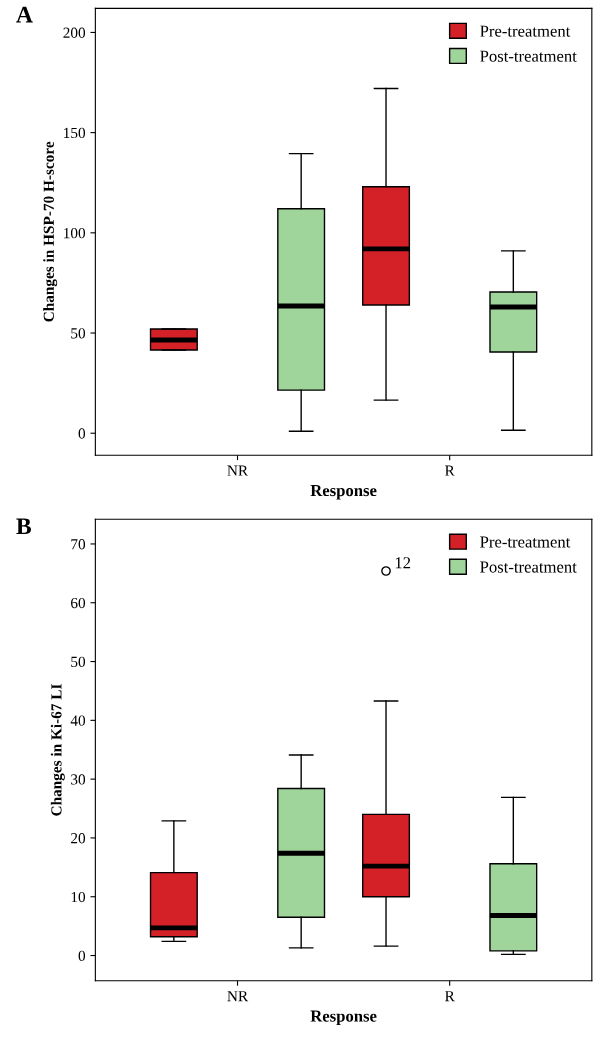 This screenshot has width=596, height=1049. Describe the element at coordinates (403, 563) in the screenshot. I see `annotation: 12` at that location.